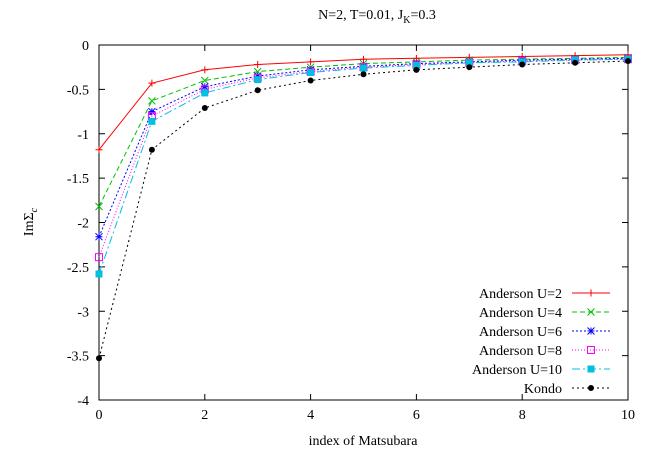  Describe the element at coordinates (31, 221) in the screenshot. I see `y-axis-label: ImΣc` at that location.